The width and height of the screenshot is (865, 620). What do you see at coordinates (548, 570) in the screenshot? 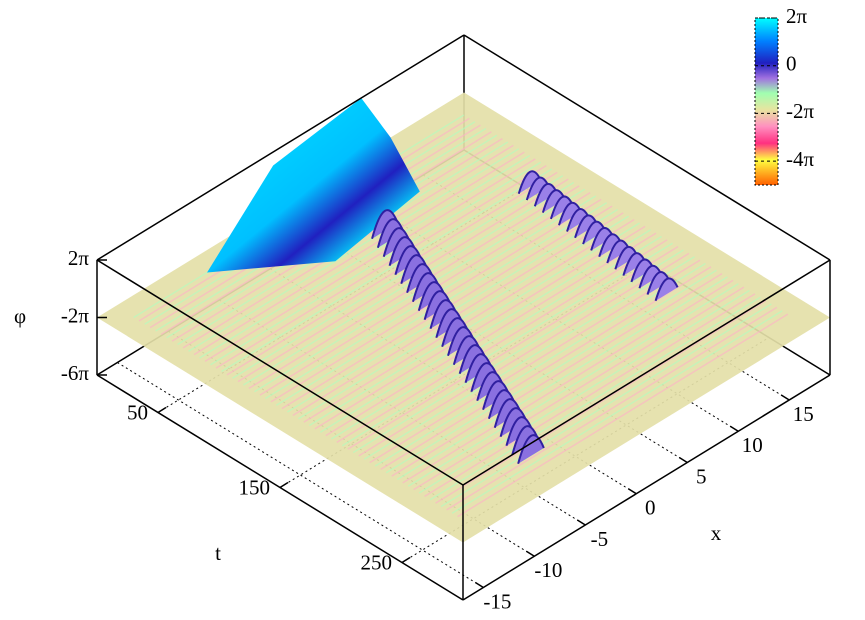
I see `x-tick-label: -10` at bounding box center [548, 570].